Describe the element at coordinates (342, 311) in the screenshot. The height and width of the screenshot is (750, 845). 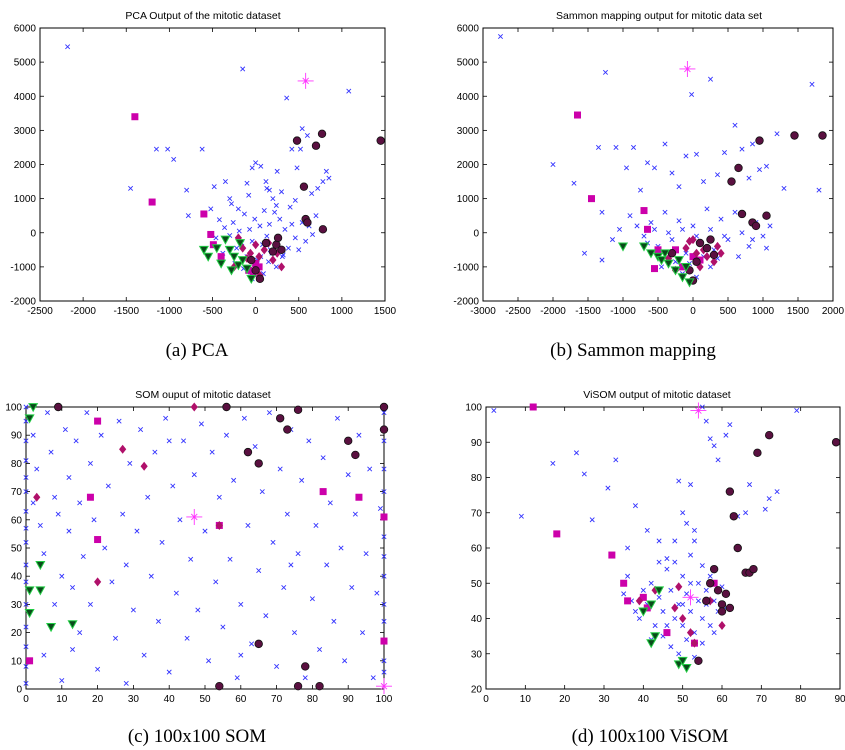
I see `pca-xtick-label: 1000` at that location.